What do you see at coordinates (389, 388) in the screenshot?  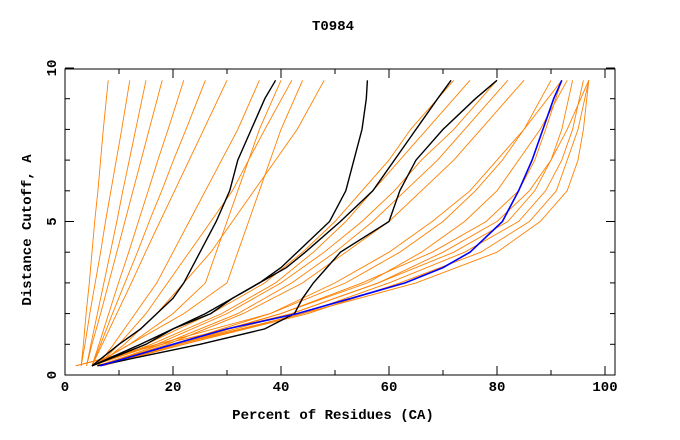 I see `x-tick-label: 60` at bounding box center [389, 388].